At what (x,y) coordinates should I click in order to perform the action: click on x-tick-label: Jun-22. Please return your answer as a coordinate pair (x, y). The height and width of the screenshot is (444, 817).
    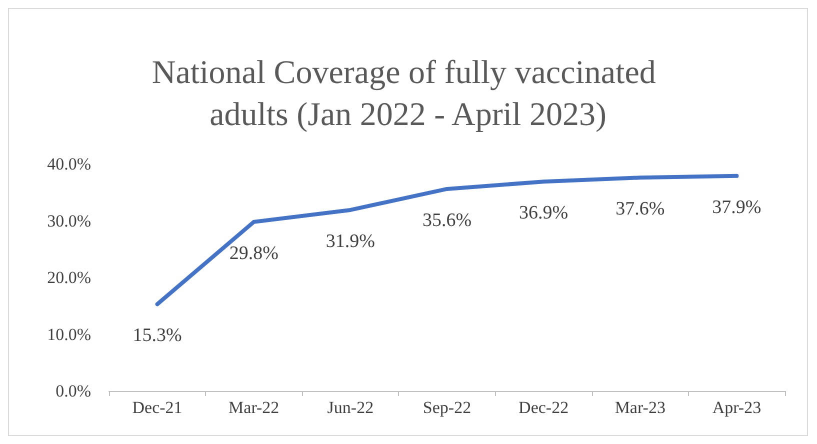
    Looking at the image, I should click on (350, 407).